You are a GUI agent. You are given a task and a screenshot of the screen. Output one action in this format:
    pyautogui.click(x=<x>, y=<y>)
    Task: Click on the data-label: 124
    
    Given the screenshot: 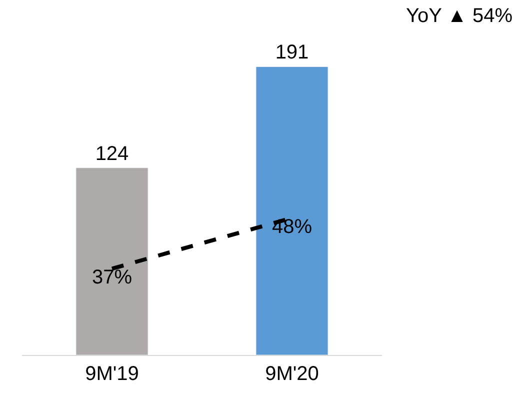 What is the action you would take?
    pyautogui.click(x=112, y=153)
    